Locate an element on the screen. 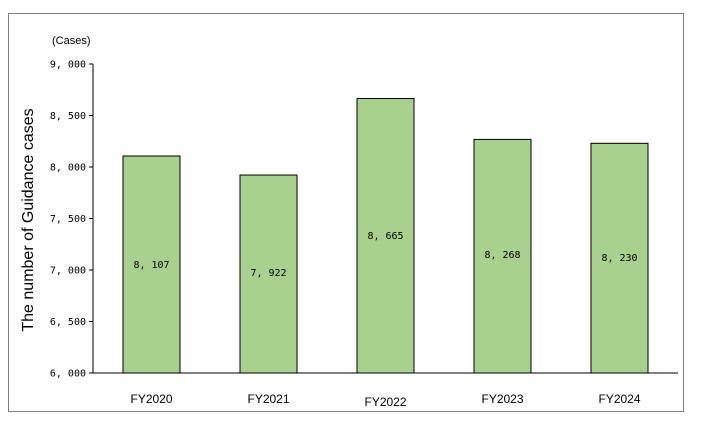 The image size is (701, 433). x-tick-label-fy2021: FY2021 is located at coordinates (268, 399).